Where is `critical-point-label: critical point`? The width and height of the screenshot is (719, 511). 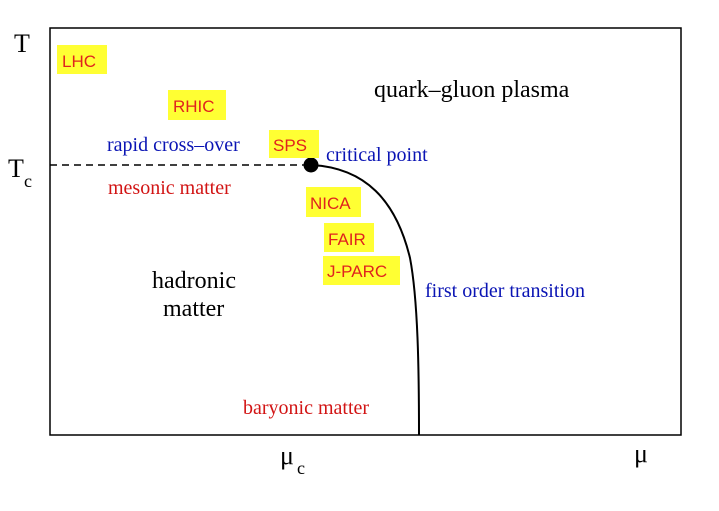 critical-point-label: critical point is located at coordinates (377, 155).